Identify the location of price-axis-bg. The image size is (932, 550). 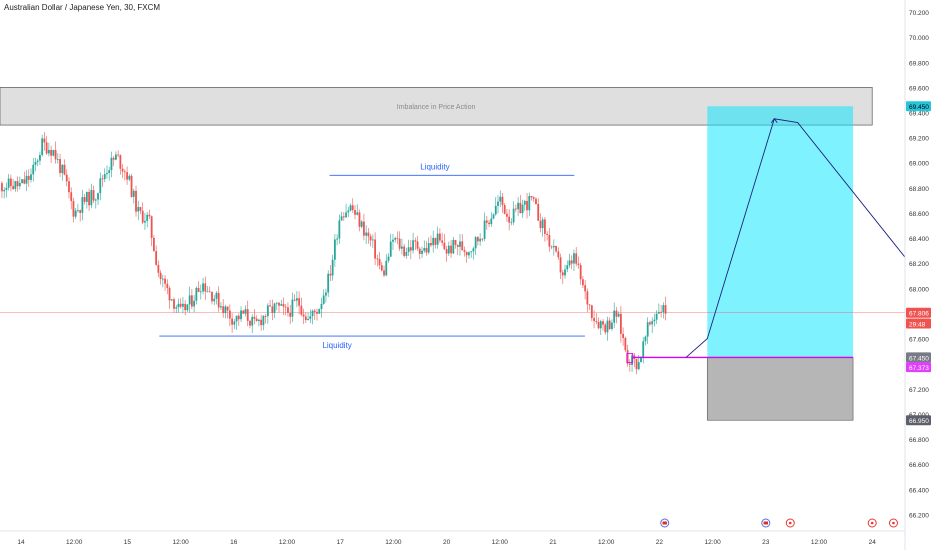
(918, 275).